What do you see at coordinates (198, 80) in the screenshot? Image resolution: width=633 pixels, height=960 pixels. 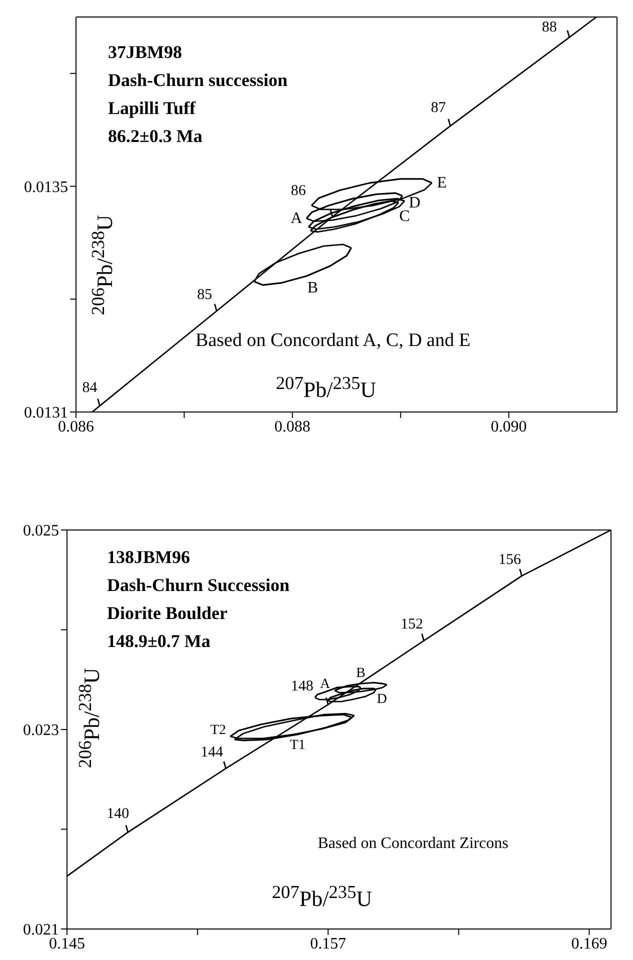 I see `text: Dash-Churn succession` at bounding box center [198, 80].